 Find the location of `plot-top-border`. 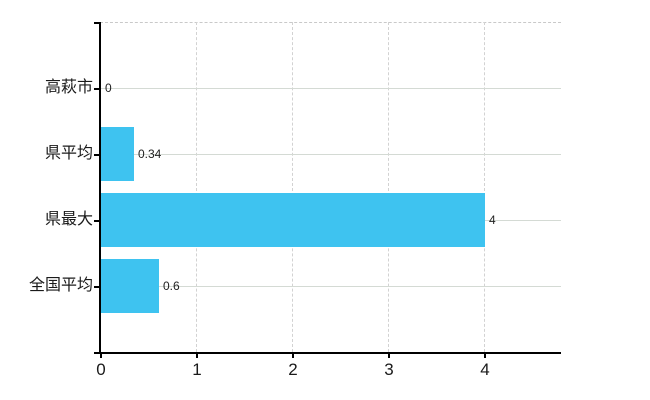

plot-top-border is located at coordinates (330, 22).